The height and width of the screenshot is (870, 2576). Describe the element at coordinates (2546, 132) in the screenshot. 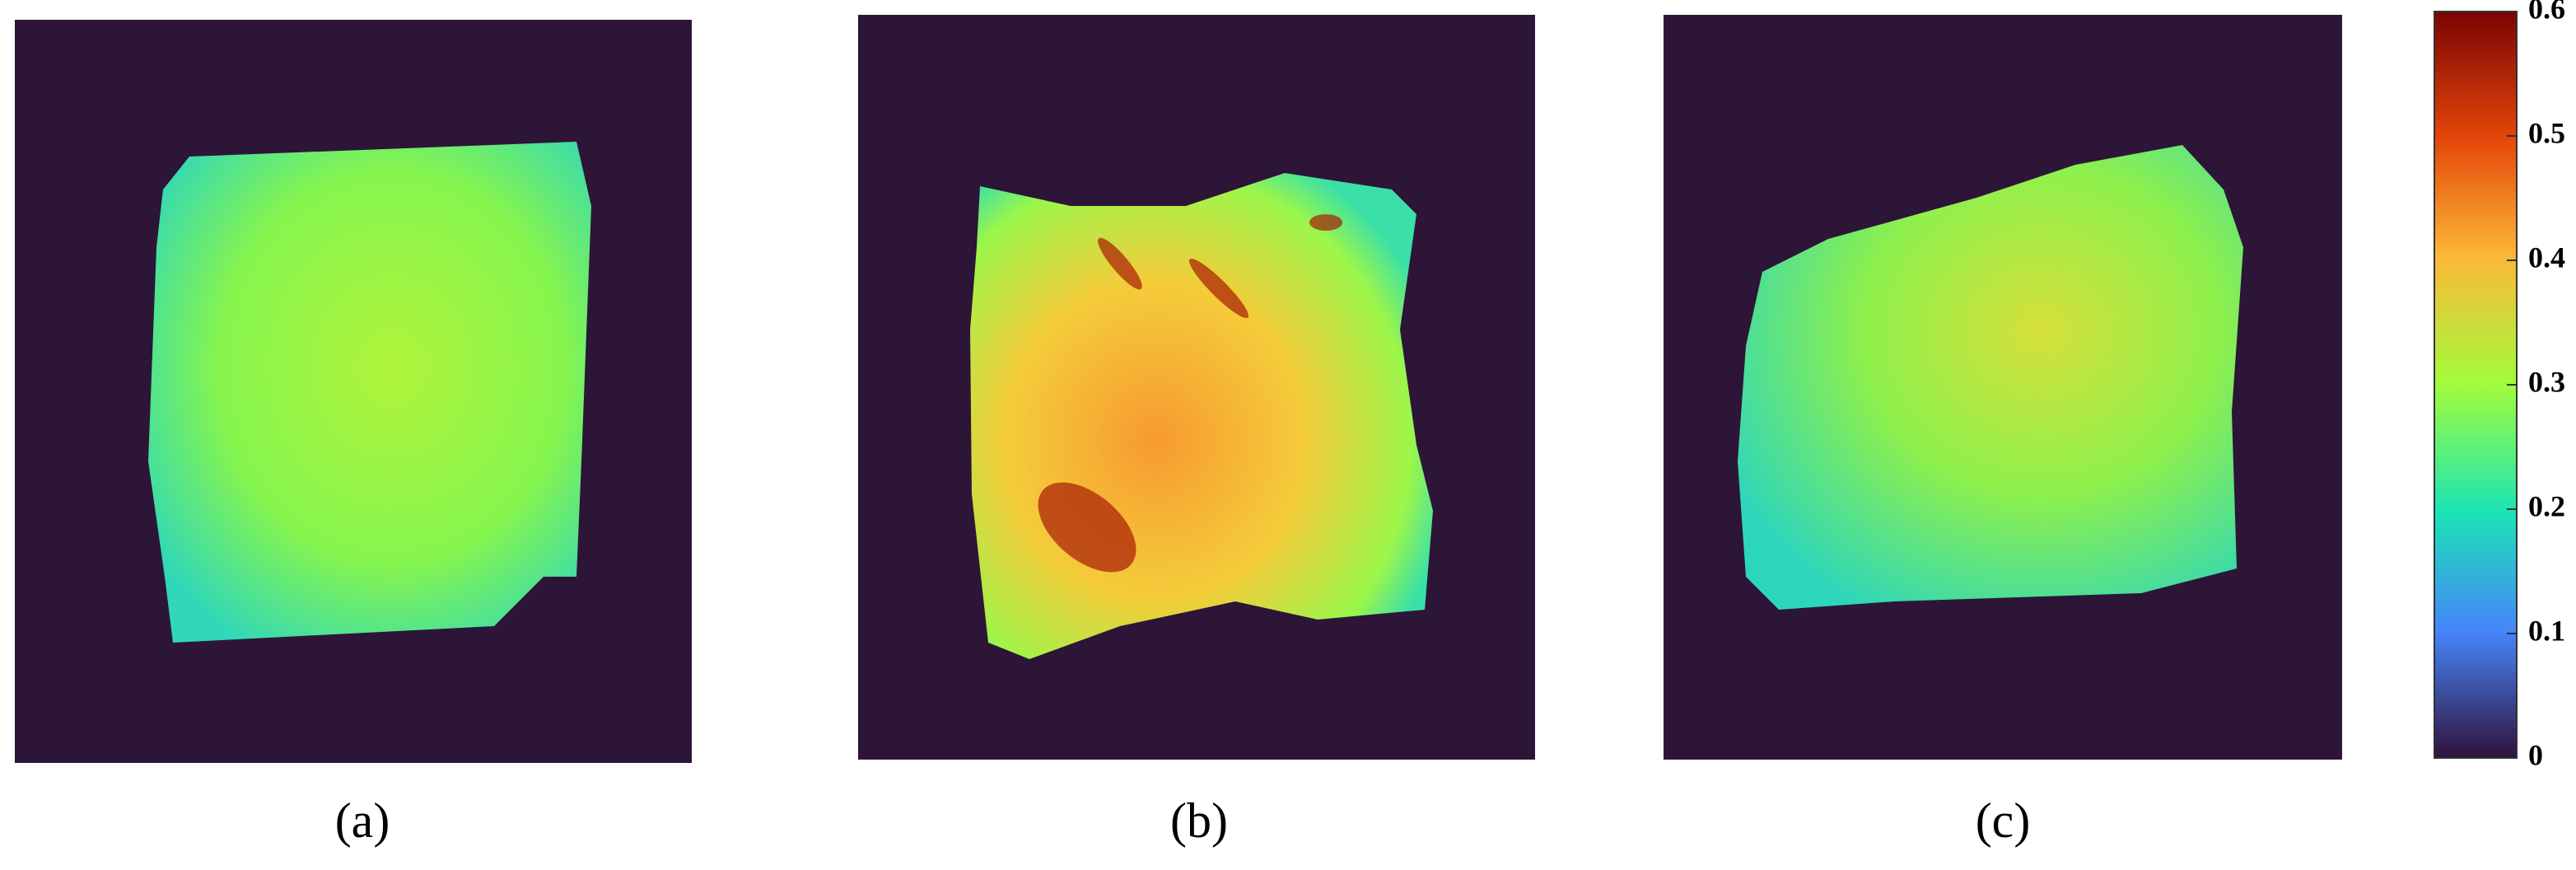

I see `y-tick-label: 0.5` at that location.